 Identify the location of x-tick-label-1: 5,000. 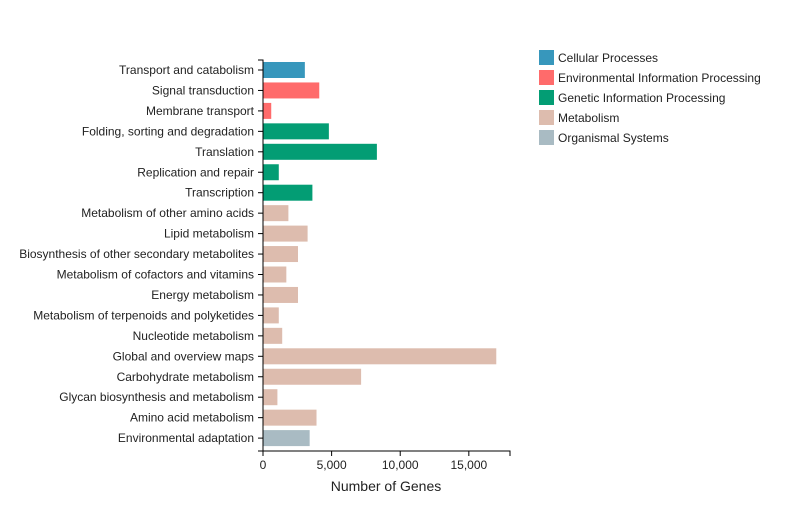
(332, 465).